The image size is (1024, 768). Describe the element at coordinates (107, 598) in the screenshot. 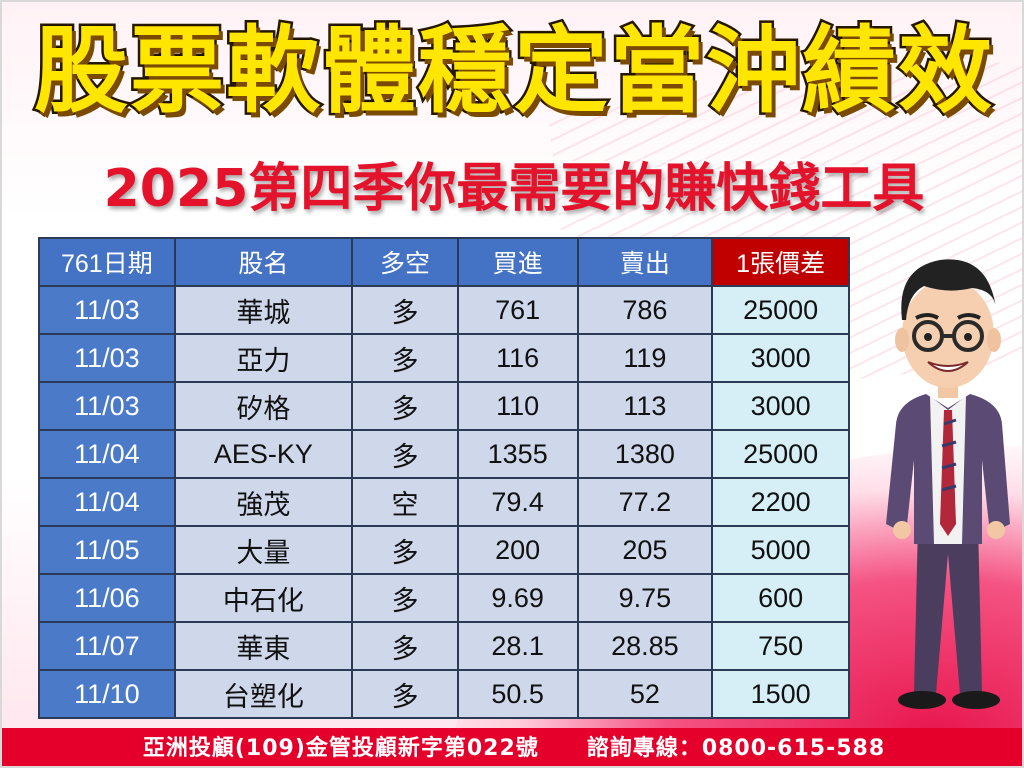

I see `cell-date: 11/06` at that location.